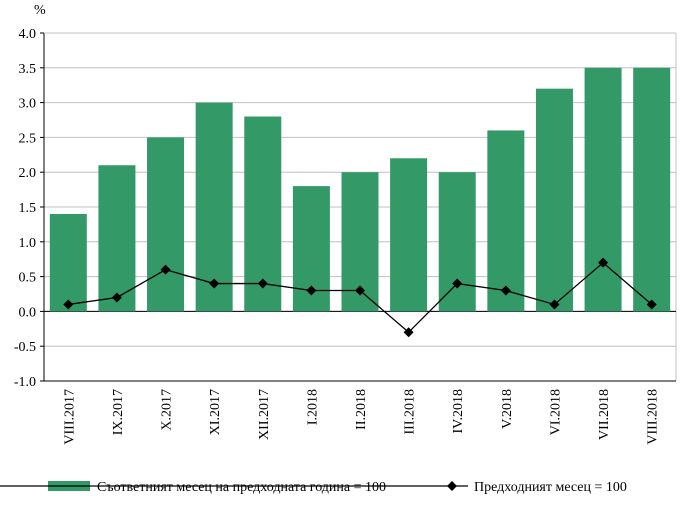 This screenshot has width=690, height=507. What do you see at coordinates (550, 487) in the screenshot?
I see `legend-line-label: Предходният месец = 100` at bounding box center [550, 487].